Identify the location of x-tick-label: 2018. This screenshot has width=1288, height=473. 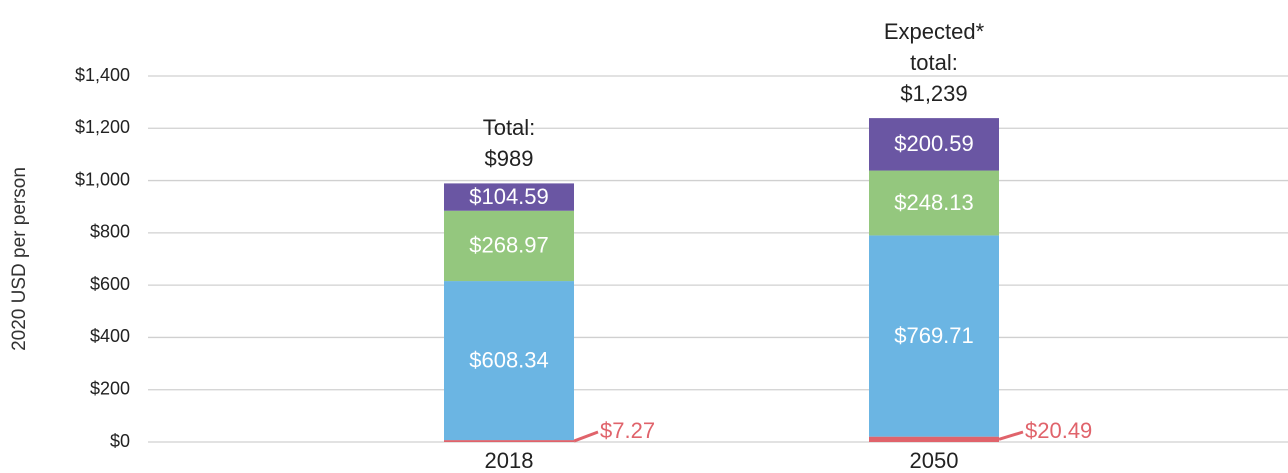
(509, 460).